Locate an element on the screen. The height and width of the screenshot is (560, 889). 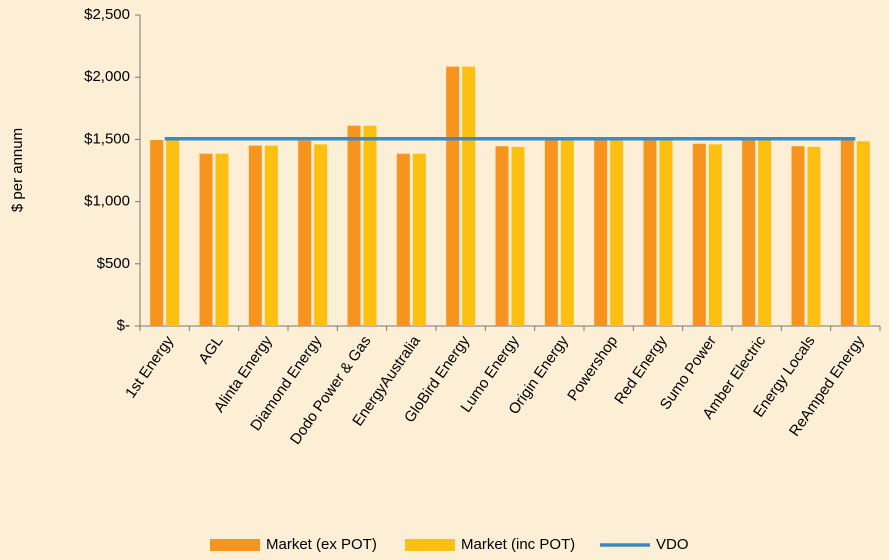
x-tick-label: Powershop is located at coordinates (592, 368).